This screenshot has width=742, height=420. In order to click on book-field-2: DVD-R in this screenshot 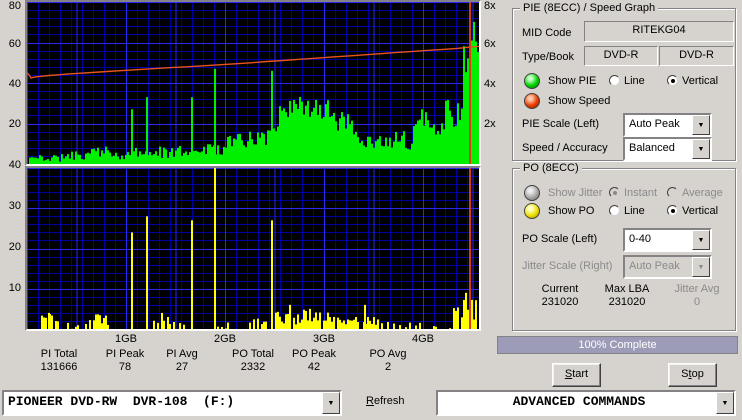, I will do `click(696, 56)`.